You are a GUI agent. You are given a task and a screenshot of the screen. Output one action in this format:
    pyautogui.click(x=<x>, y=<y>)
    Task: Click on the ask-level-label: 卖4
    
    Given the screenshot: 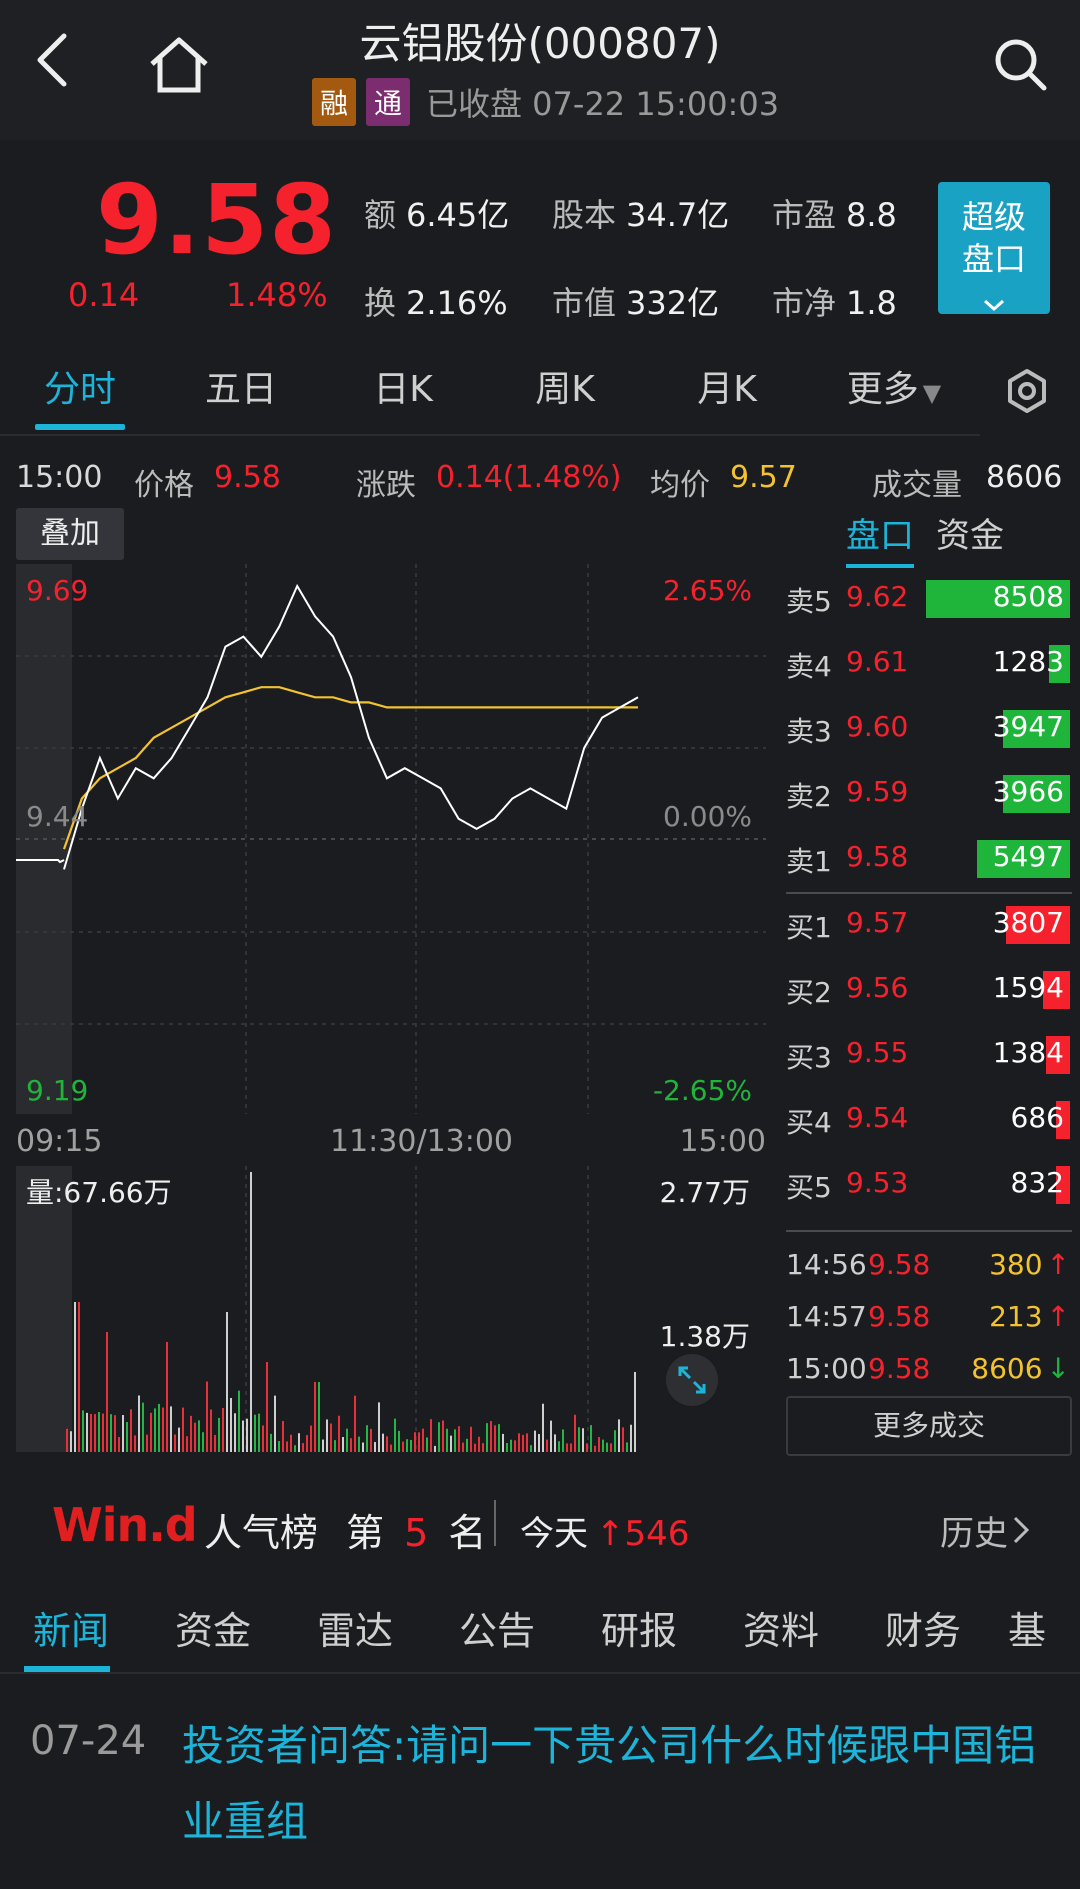 What is the action you would take?
    pyautogui.click(x=809, y=666)
    